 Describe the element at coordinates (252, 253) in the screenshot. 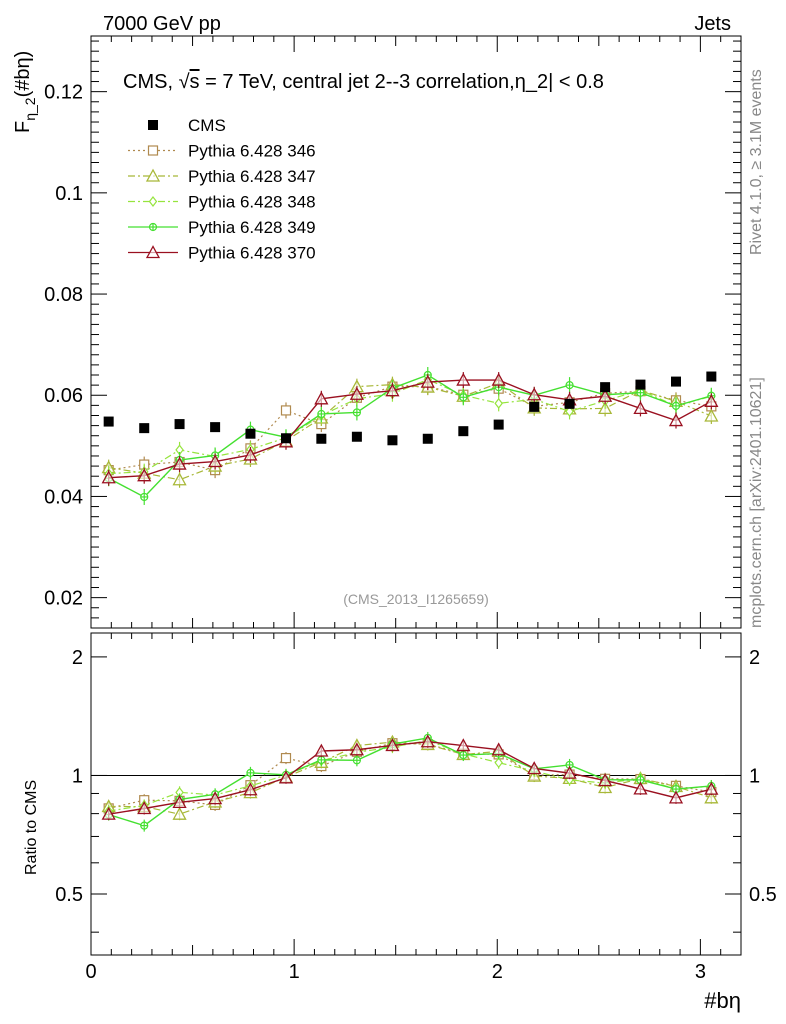

I see `legend-label: Pythia 6.428 370` at that location.